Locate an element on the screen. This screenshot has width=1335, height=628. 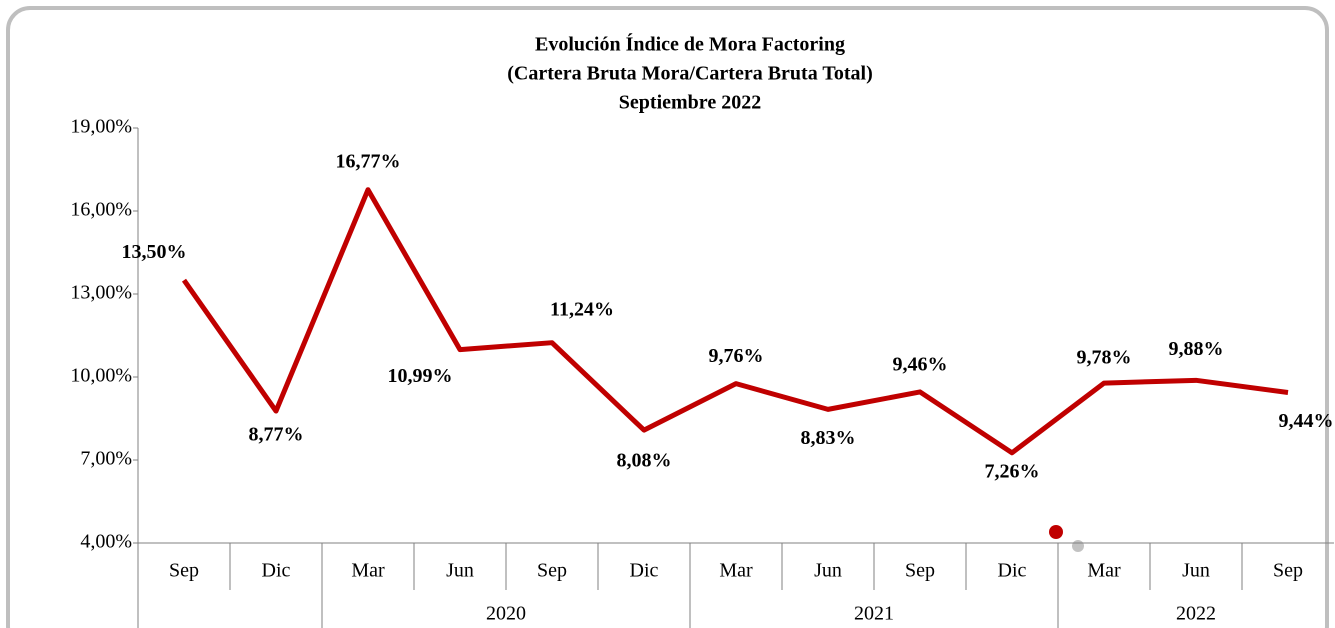
data-label: 13,50% is located at coordinates (154, 252).